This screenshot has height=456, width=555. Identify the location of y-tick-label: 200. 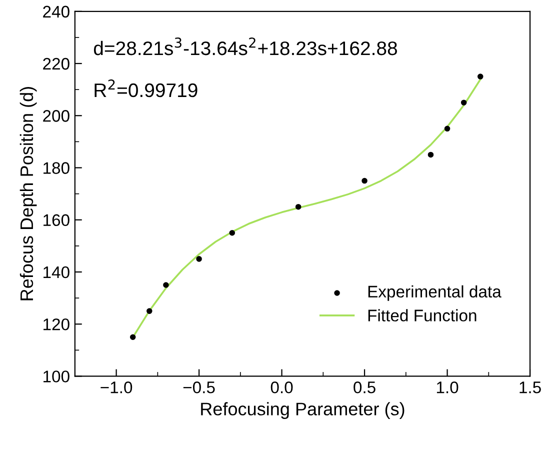
(56, 116).